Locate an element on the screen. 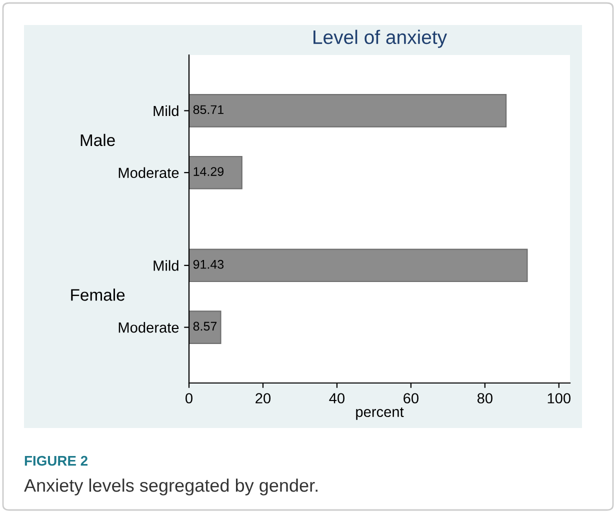 The width and height of the screenshot is (616, 513). text: Female is located at coordinates (98, 294).